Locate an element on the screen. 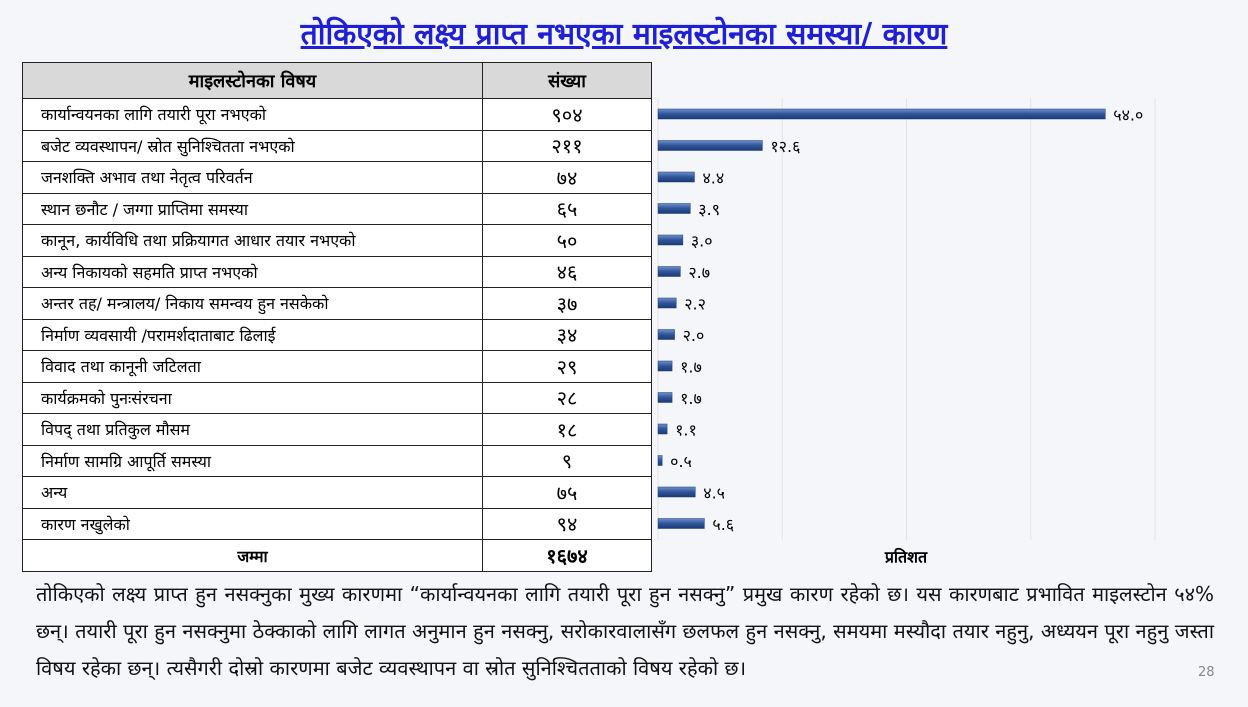  row-count: ७४ is located at coordinates (567, 177).